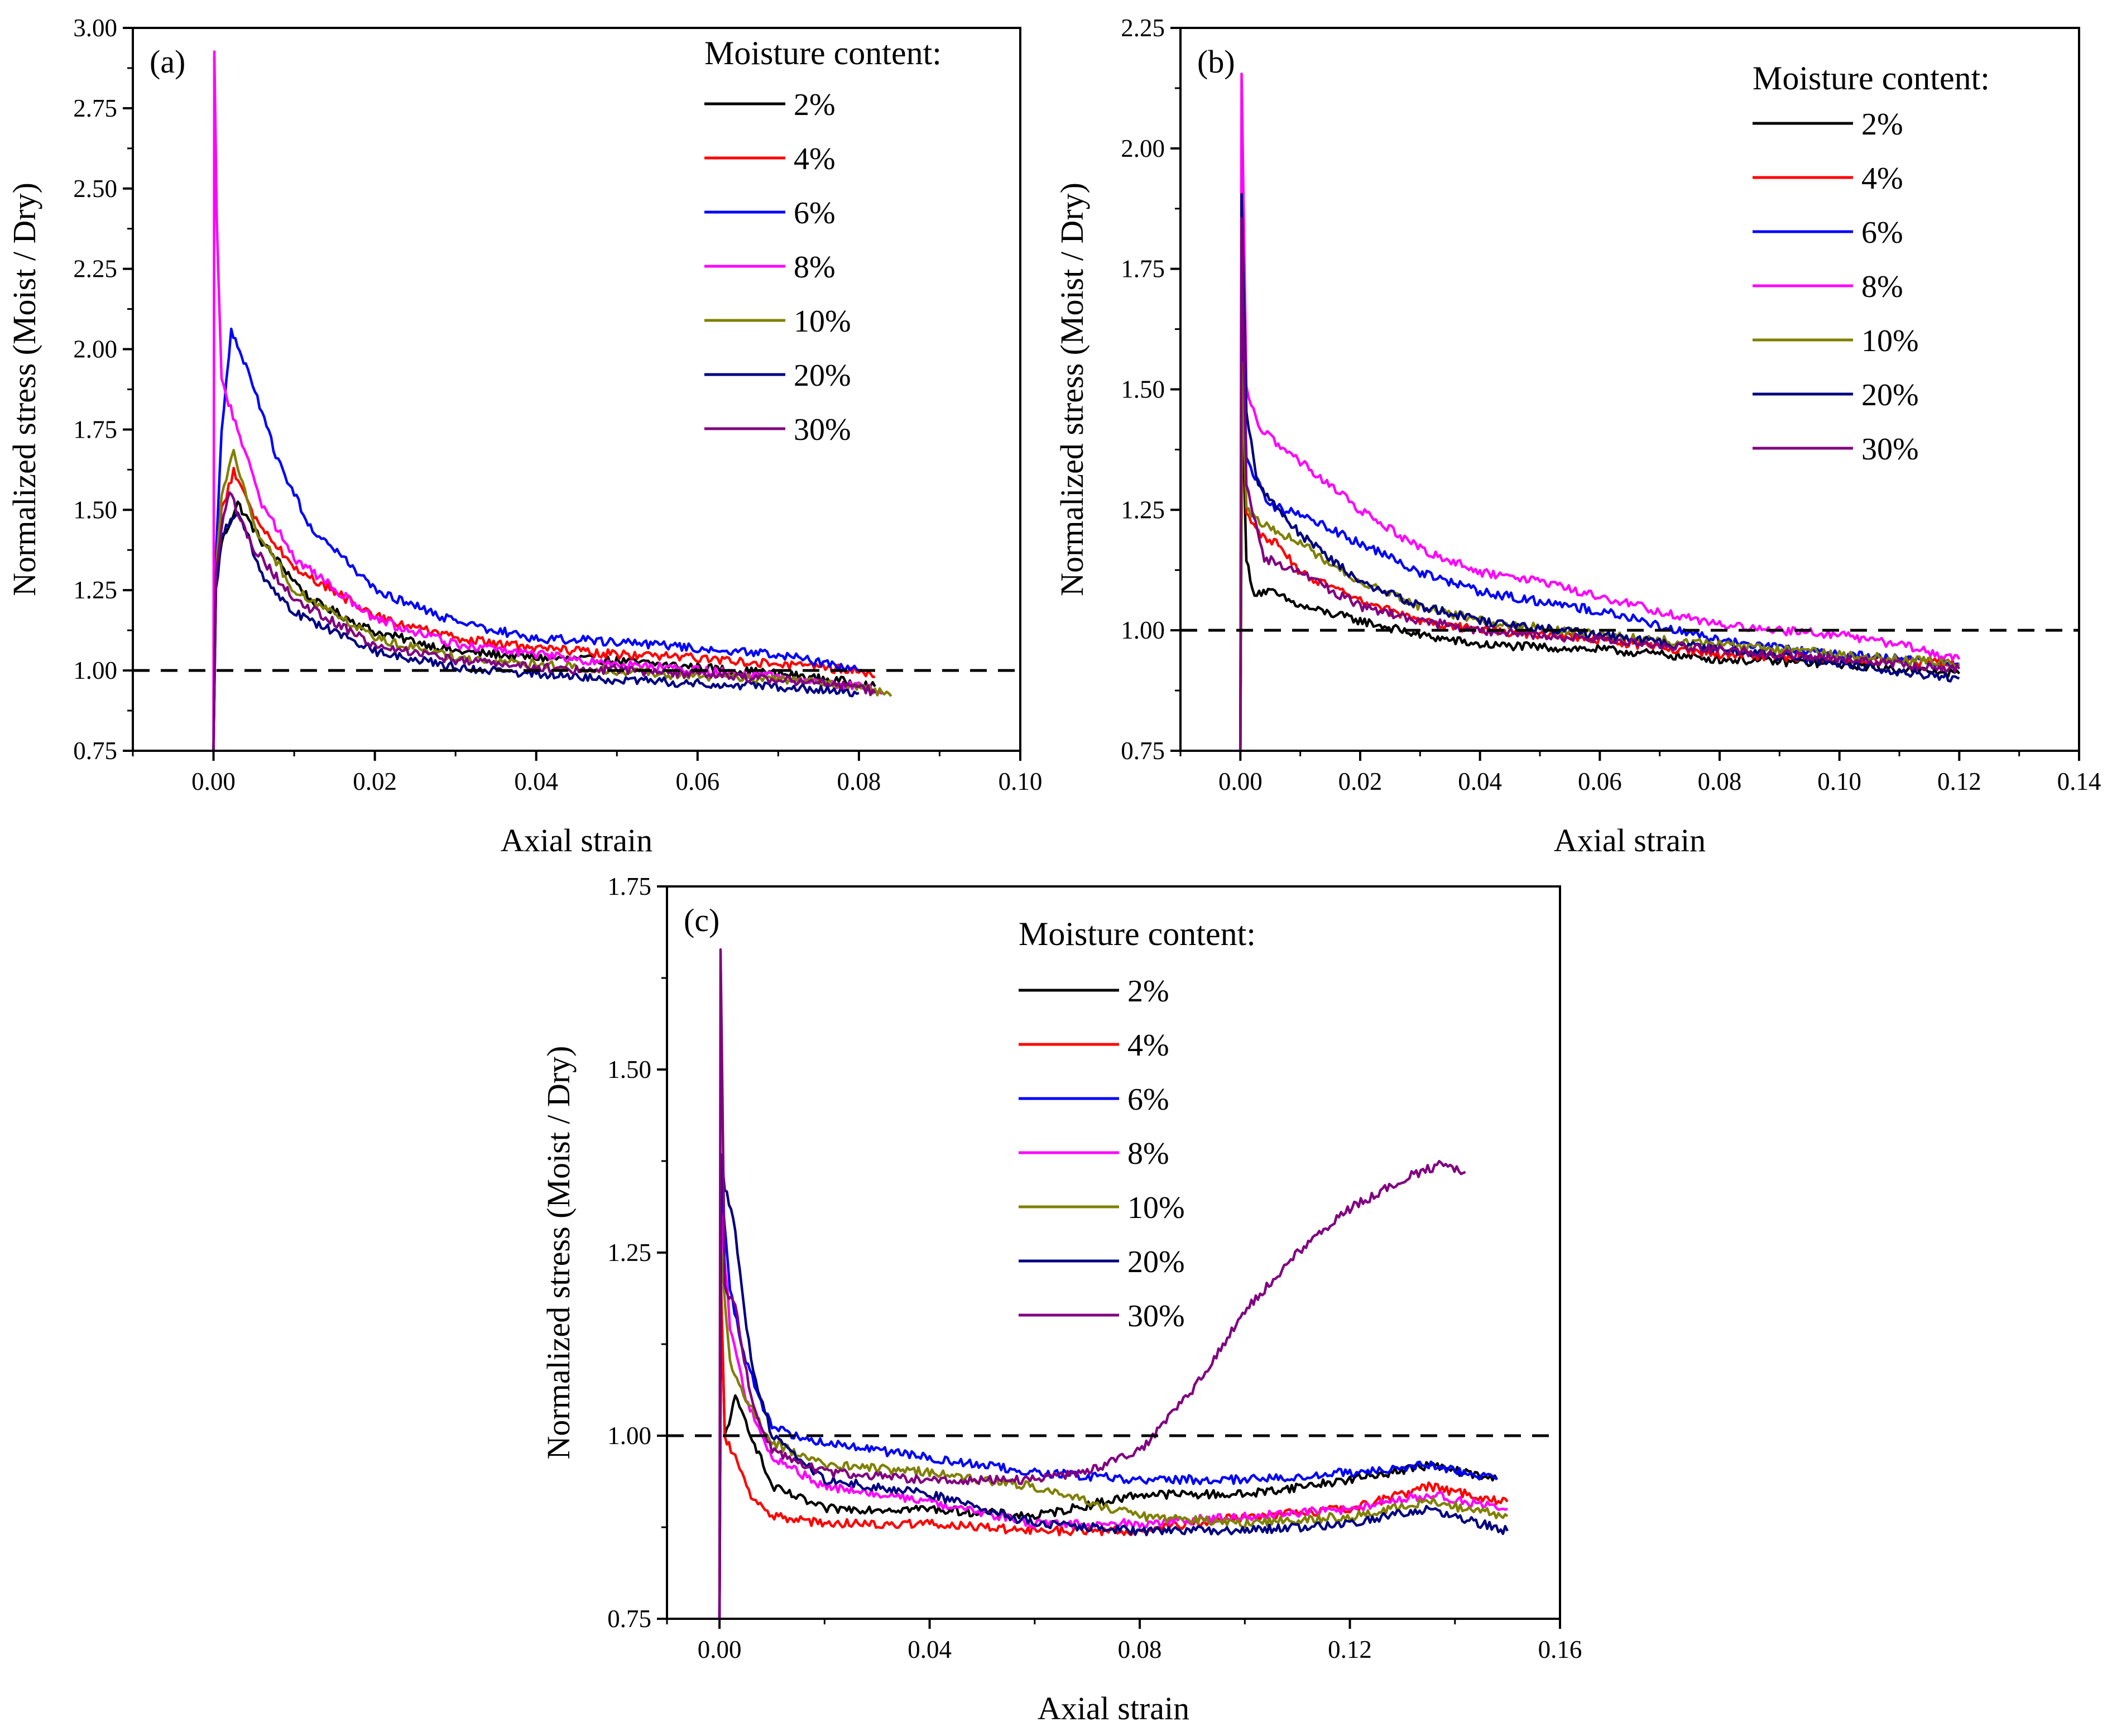 This screenshot has height=1736, width=2112. What do you see at coordinates (701, 920) in the screenshot?
I see `panel-label: (c)` at bounding box center [701, 920].